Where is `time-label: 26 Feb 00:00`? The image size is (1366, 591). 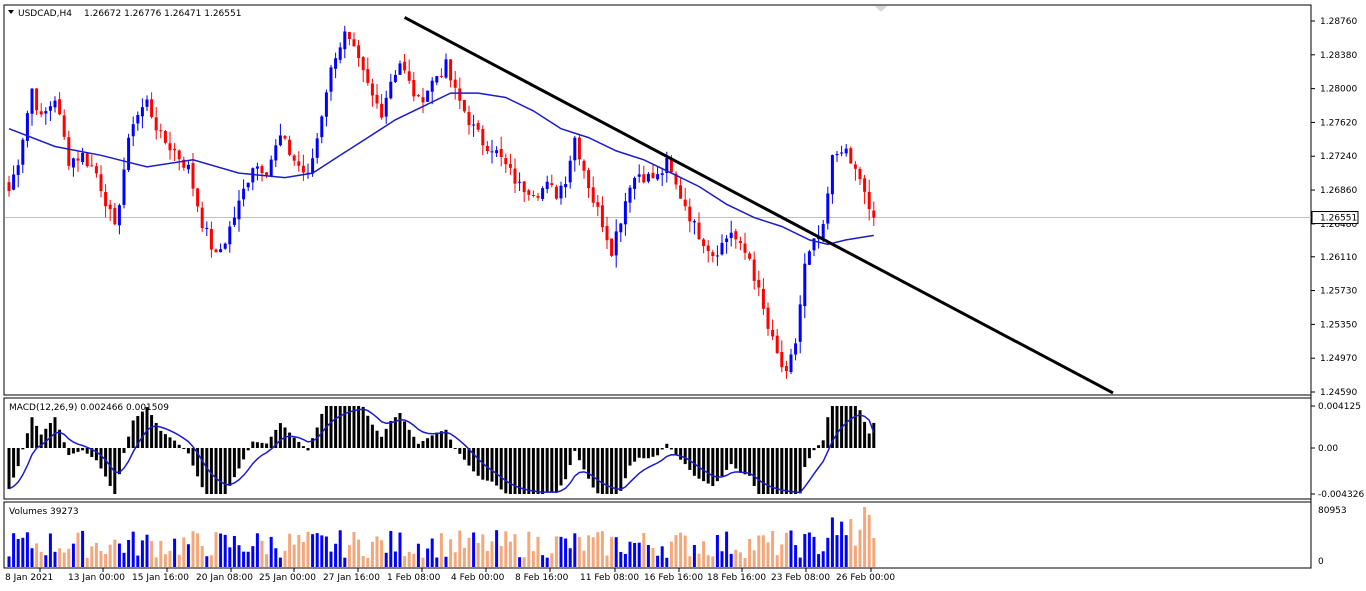 time-label: 26 Feb 00:00 is located at coordinates (865, 578).